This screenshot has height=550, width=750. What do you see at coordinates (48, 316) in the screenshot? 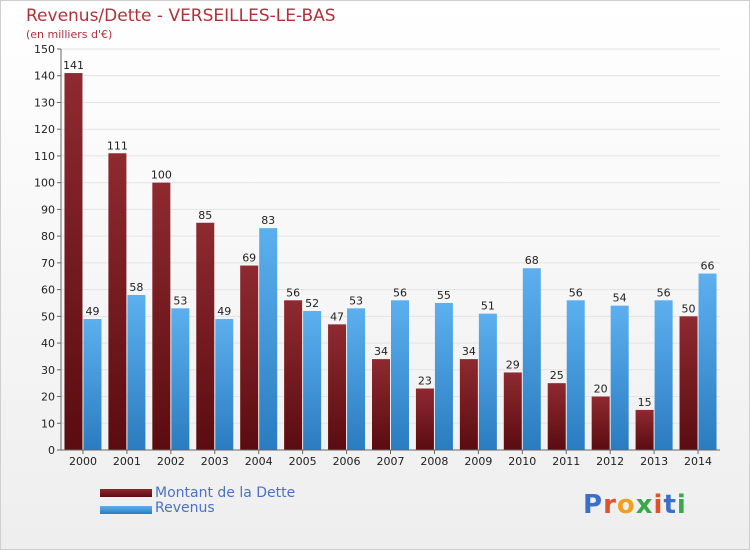
I see `y-tick-label: 50` at bounding box center [48, 316].